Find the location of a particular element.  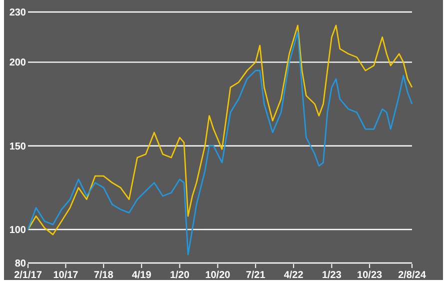

x-tick-label: 10/20 is located at coordinates (218, 275).